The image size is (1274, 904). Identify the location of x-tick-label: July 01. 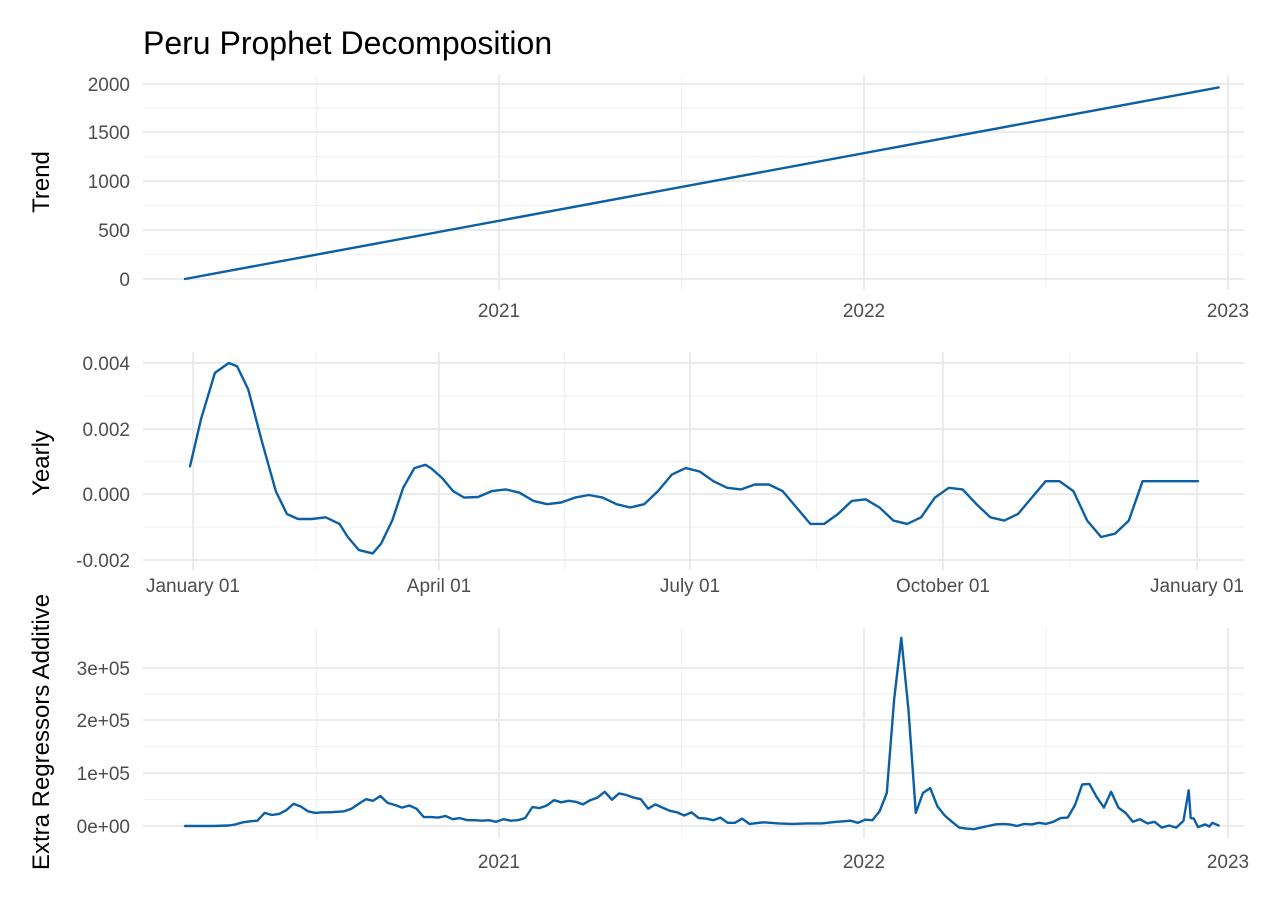
(690, 586).